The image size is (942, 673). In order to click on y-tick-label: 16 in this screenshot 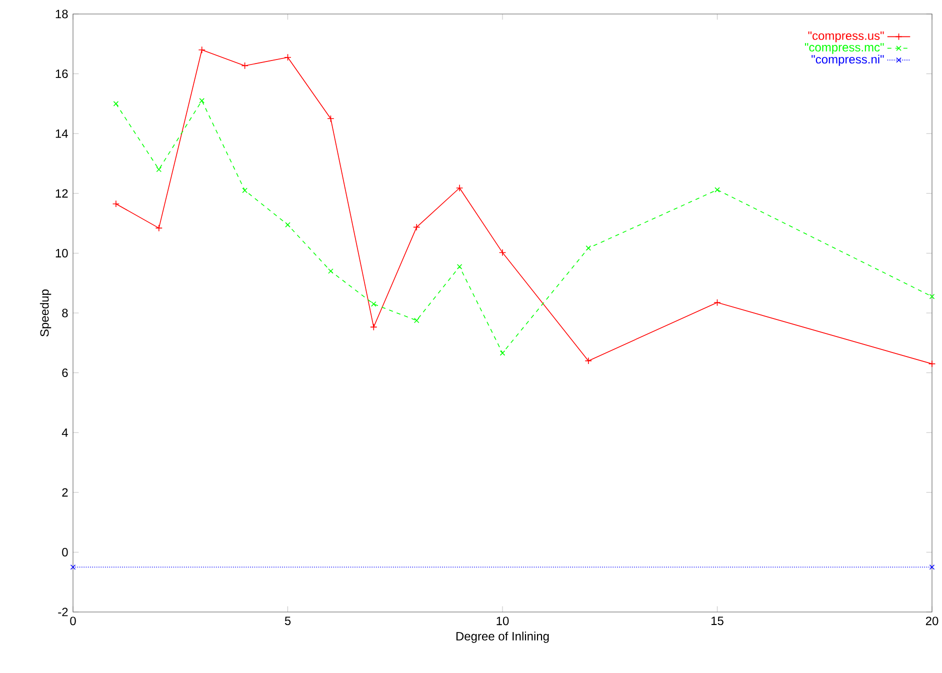, I will do `click(62, 74)`.